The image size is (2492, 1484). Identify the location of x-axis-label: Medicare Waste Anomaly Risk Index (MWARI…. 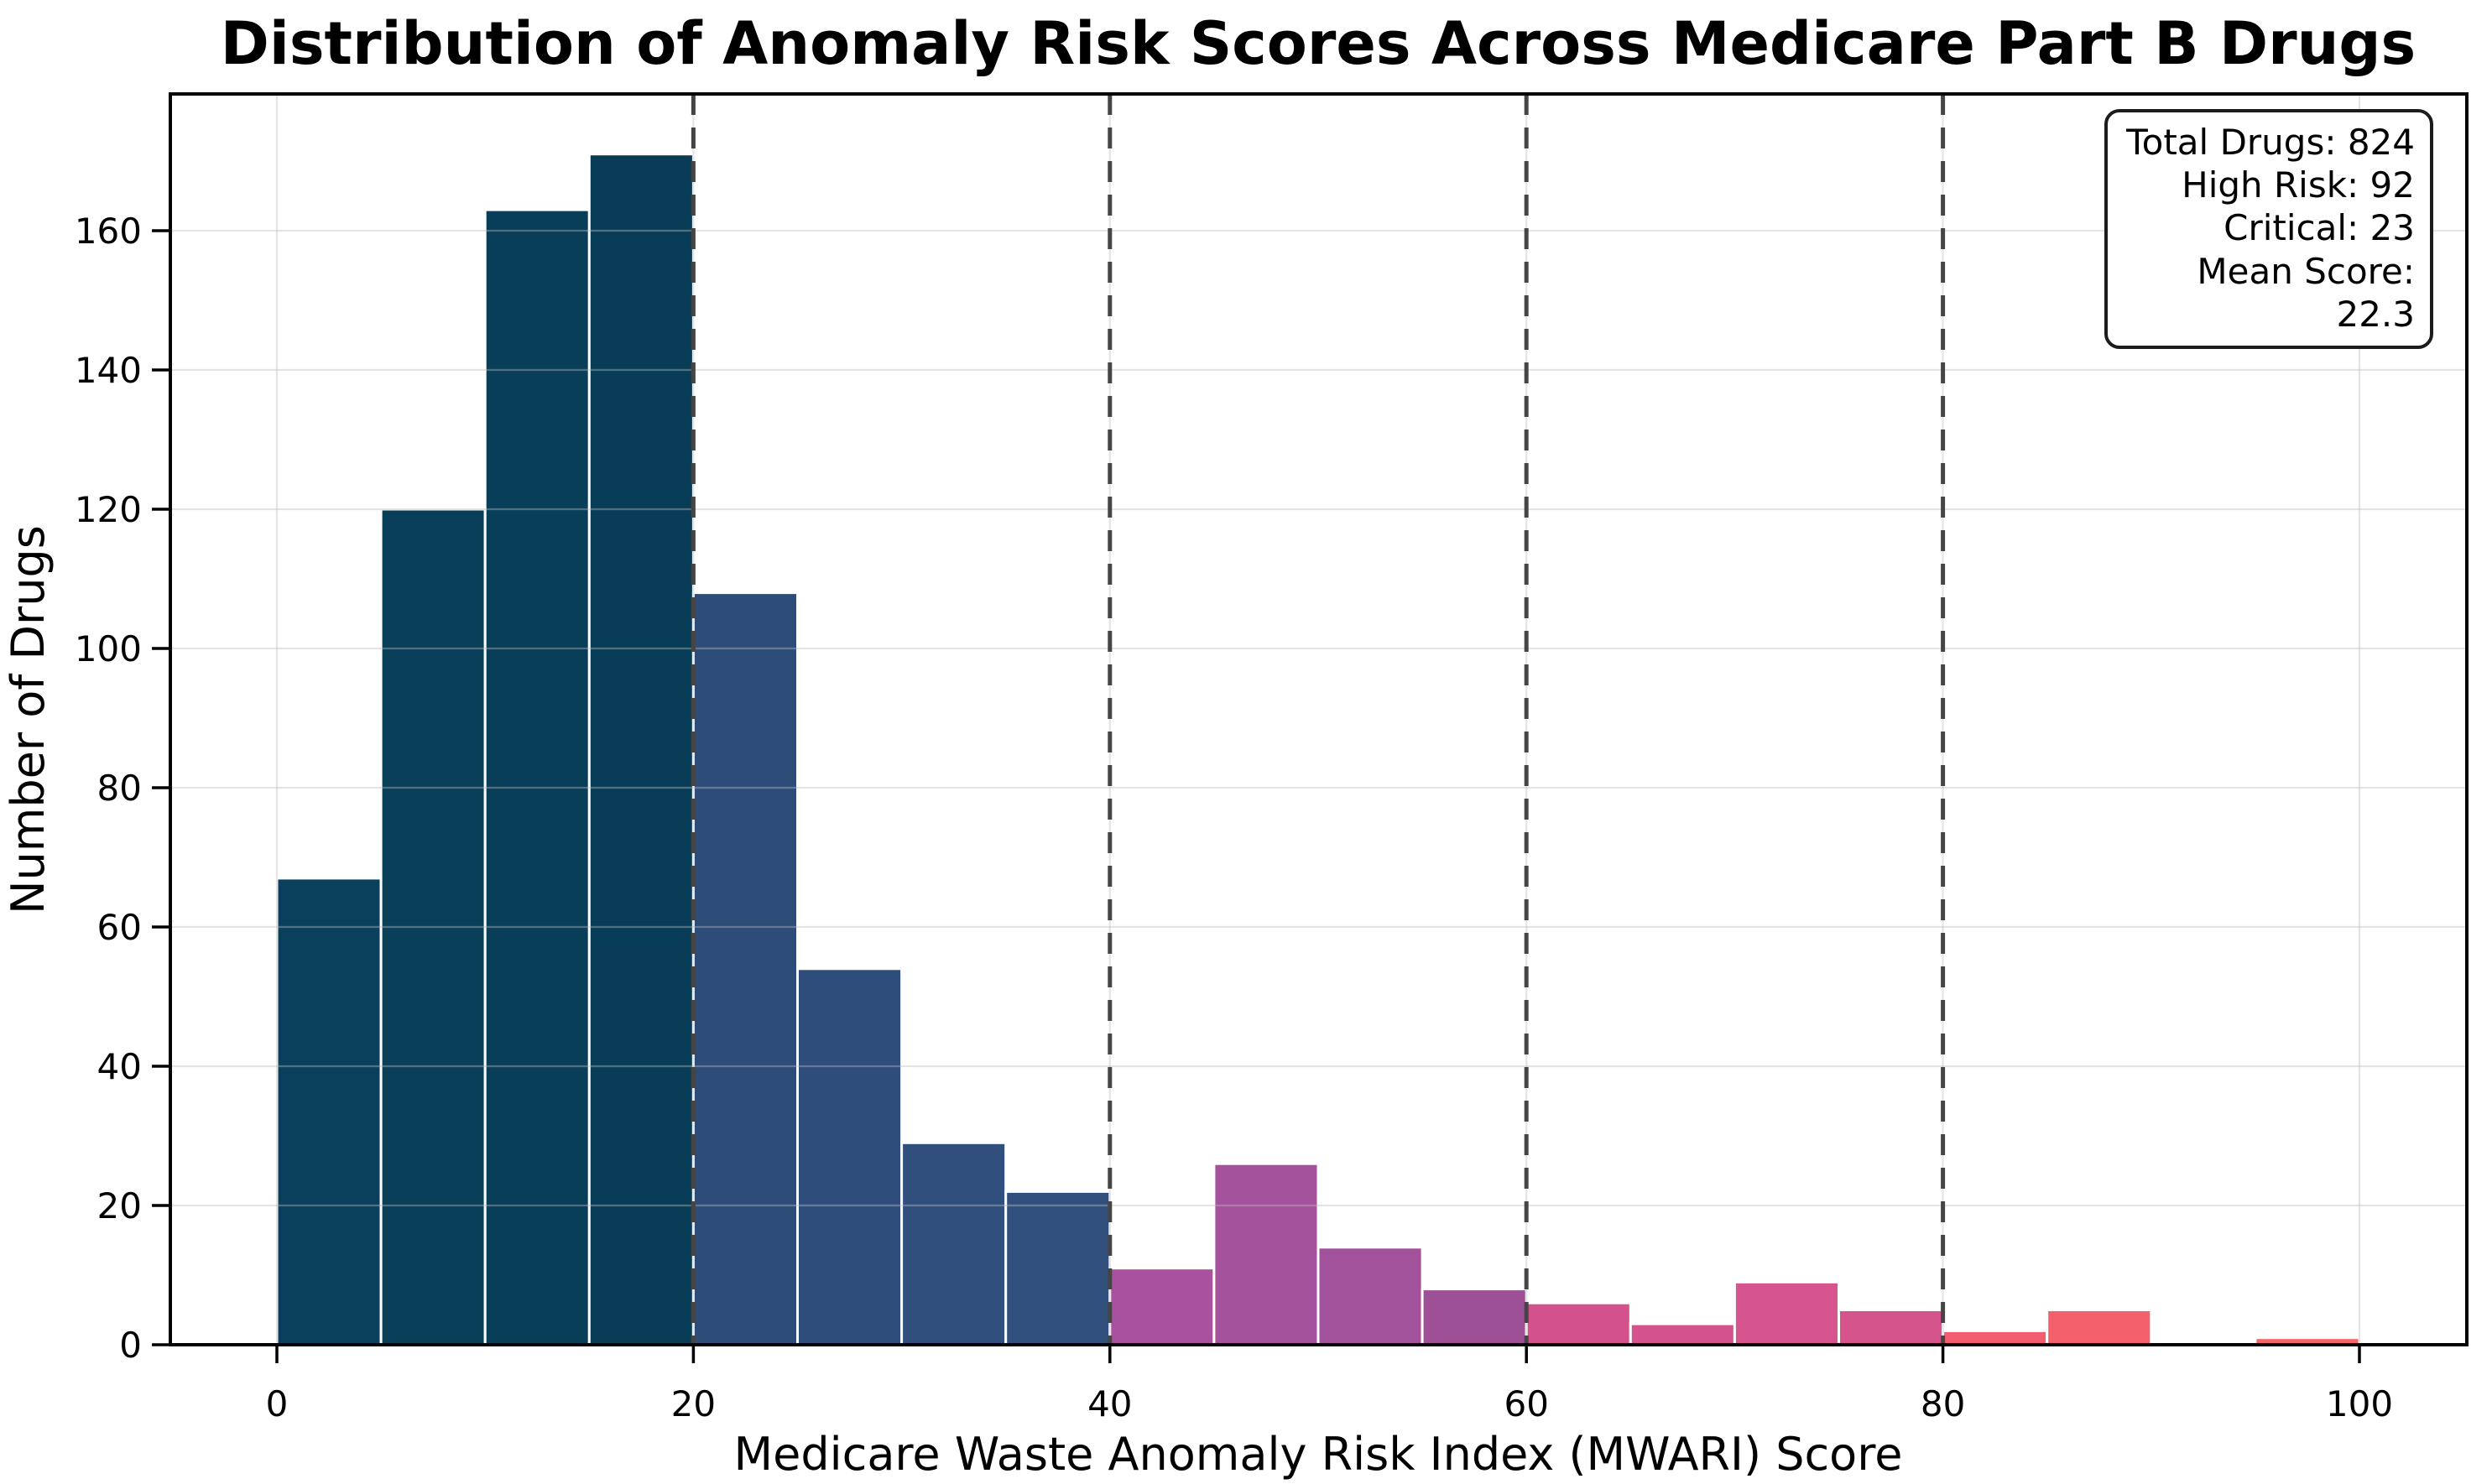
(1319, 1454).